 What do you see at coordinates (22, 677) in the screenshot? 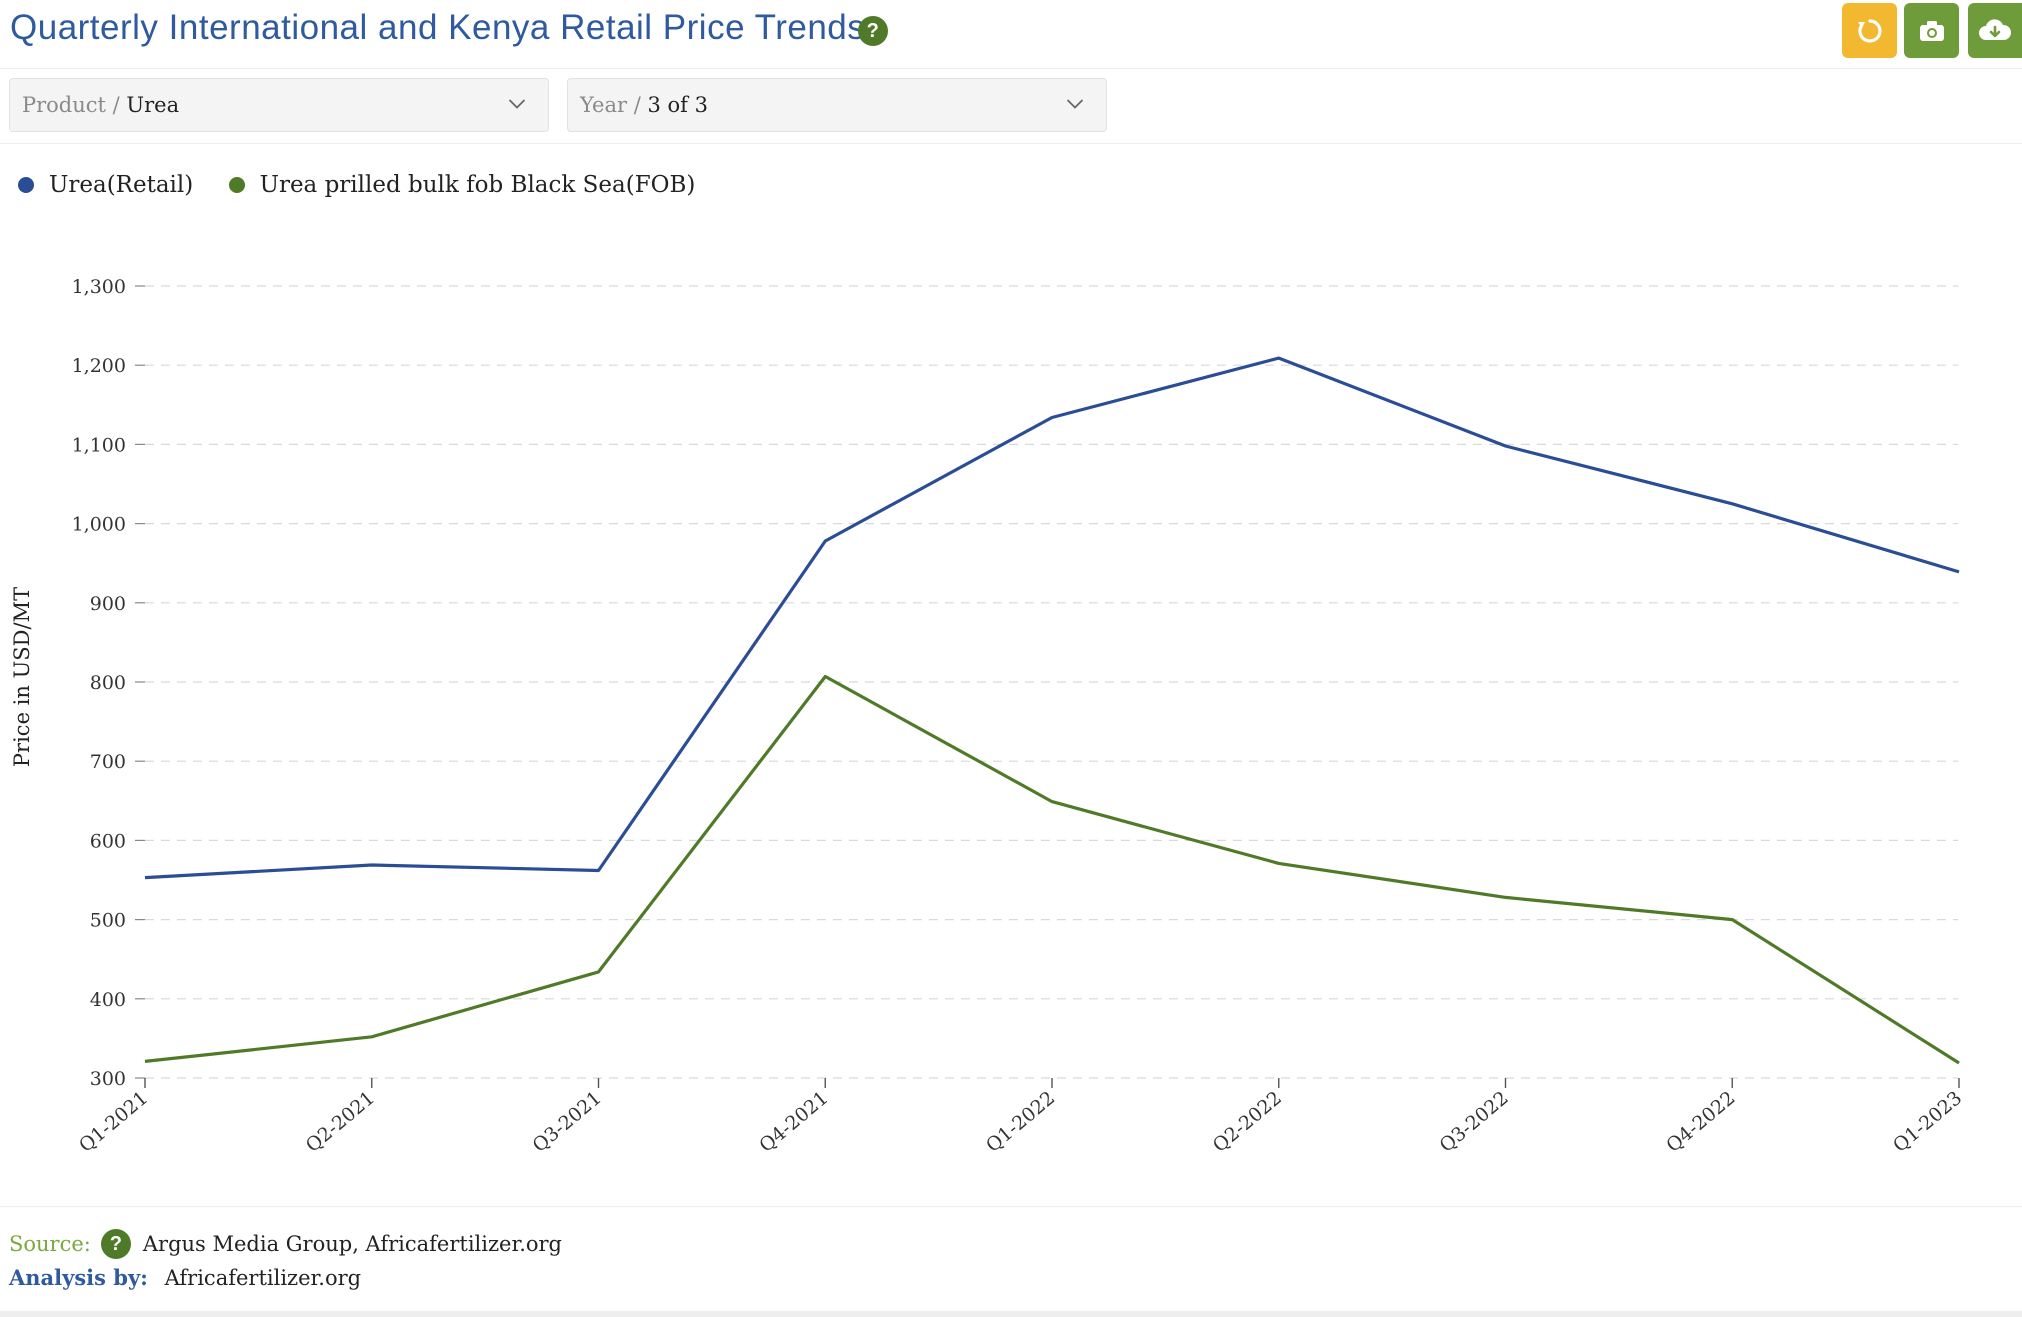
I see `y-axis-label: Price in USD/MT` at bounding box center [22, 677].